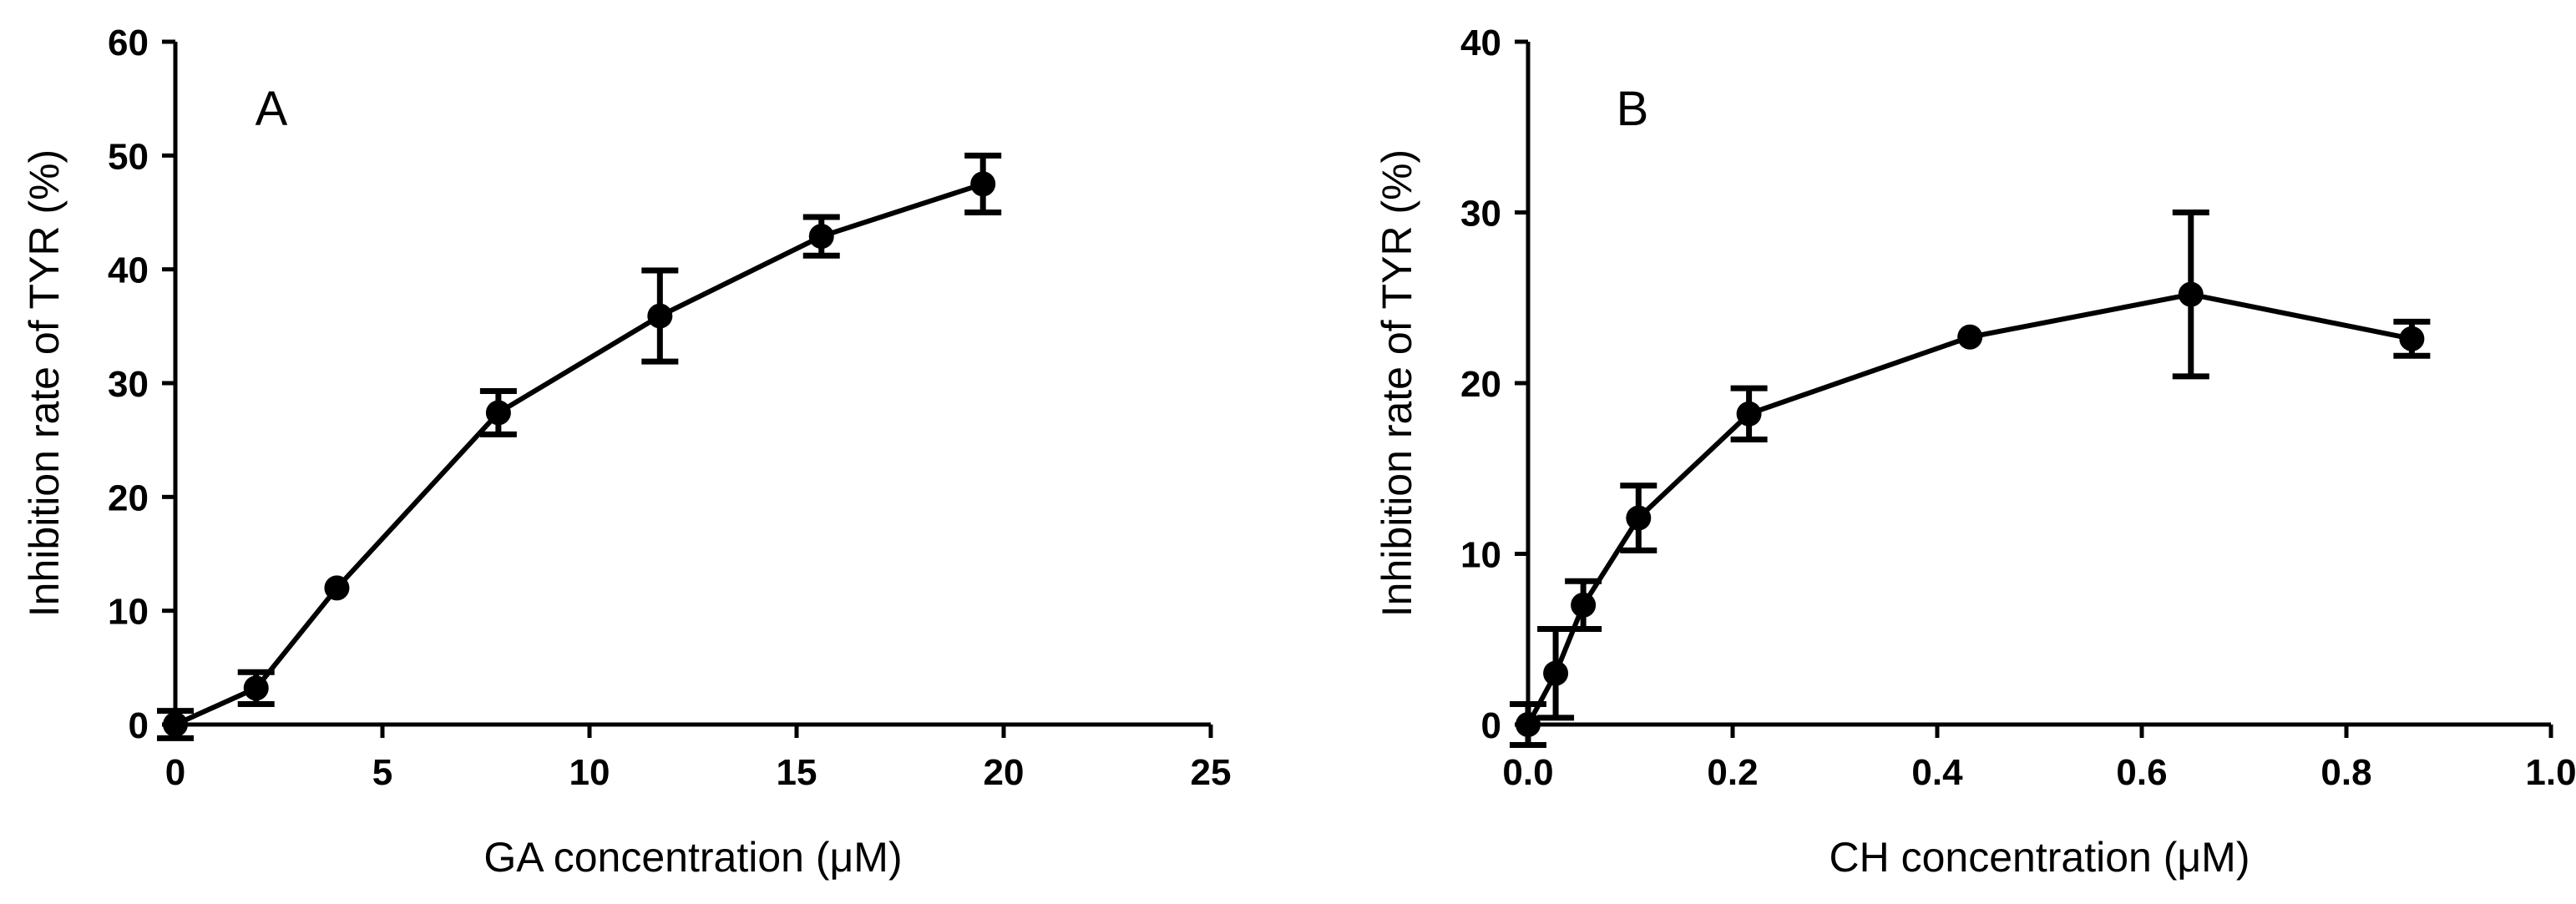 The image size is (2576, 904). What do you see at coordinates (692, 858) in the screenshot?
I see `x-axis-title: GA concentration (μM)` at bounding box center [692, 858].